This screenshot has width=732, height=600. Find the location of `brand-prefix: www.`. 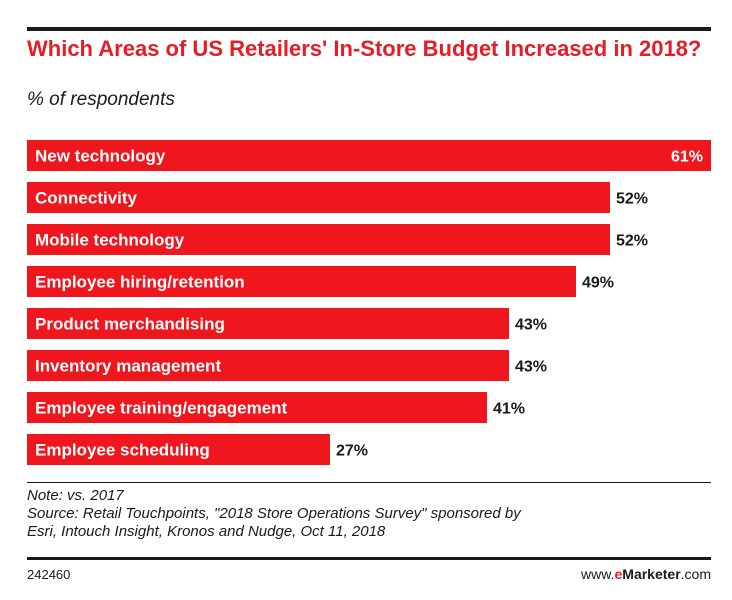

brand-prefix: www. is located at coordinates (598, 574).